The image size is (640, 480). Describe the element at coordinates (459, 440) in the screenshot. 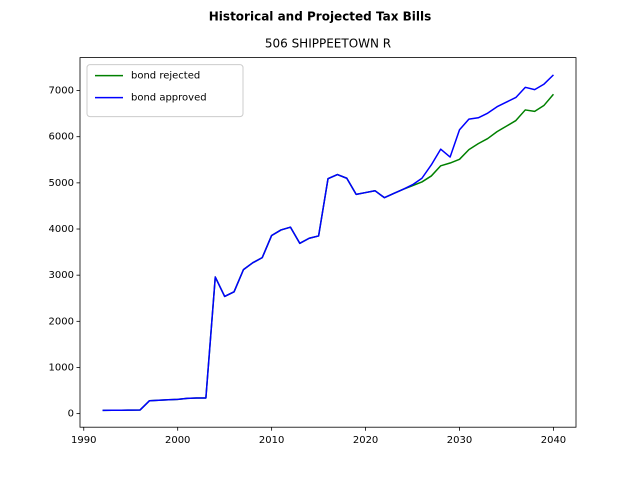

I see `x-tick-label: 2030` at that location.